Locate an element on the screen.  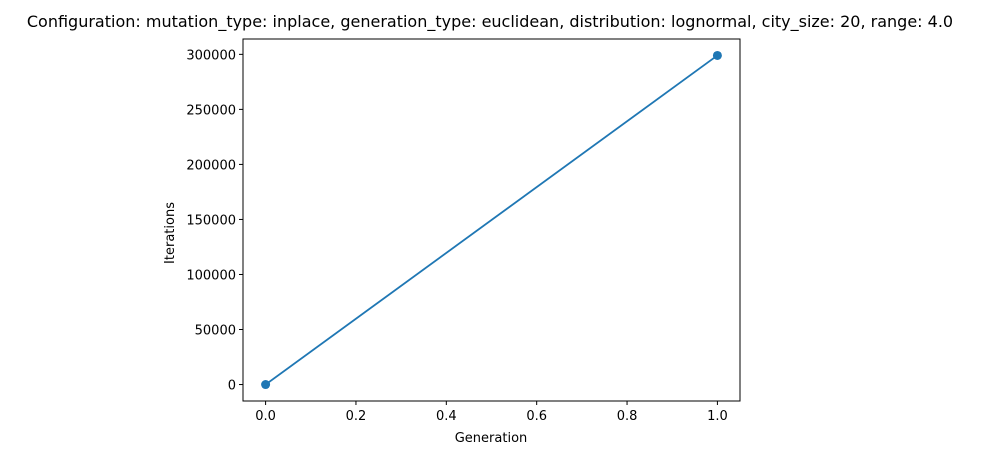
x-tick-label: 0.6 is located at coordinates (536, 416).